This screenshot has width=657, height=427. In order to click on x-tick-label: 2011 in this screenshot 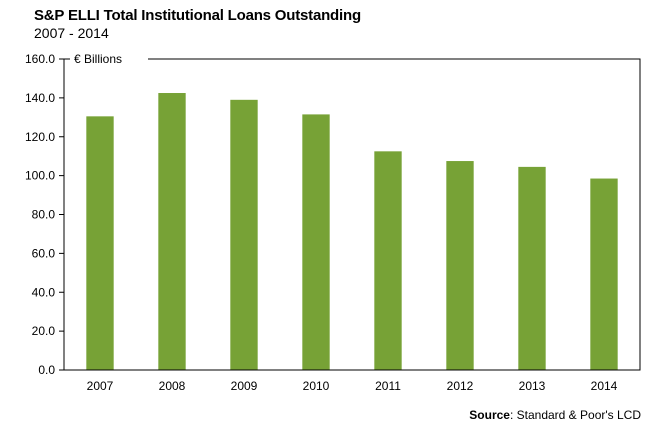, I will do `click(388, 386)`.